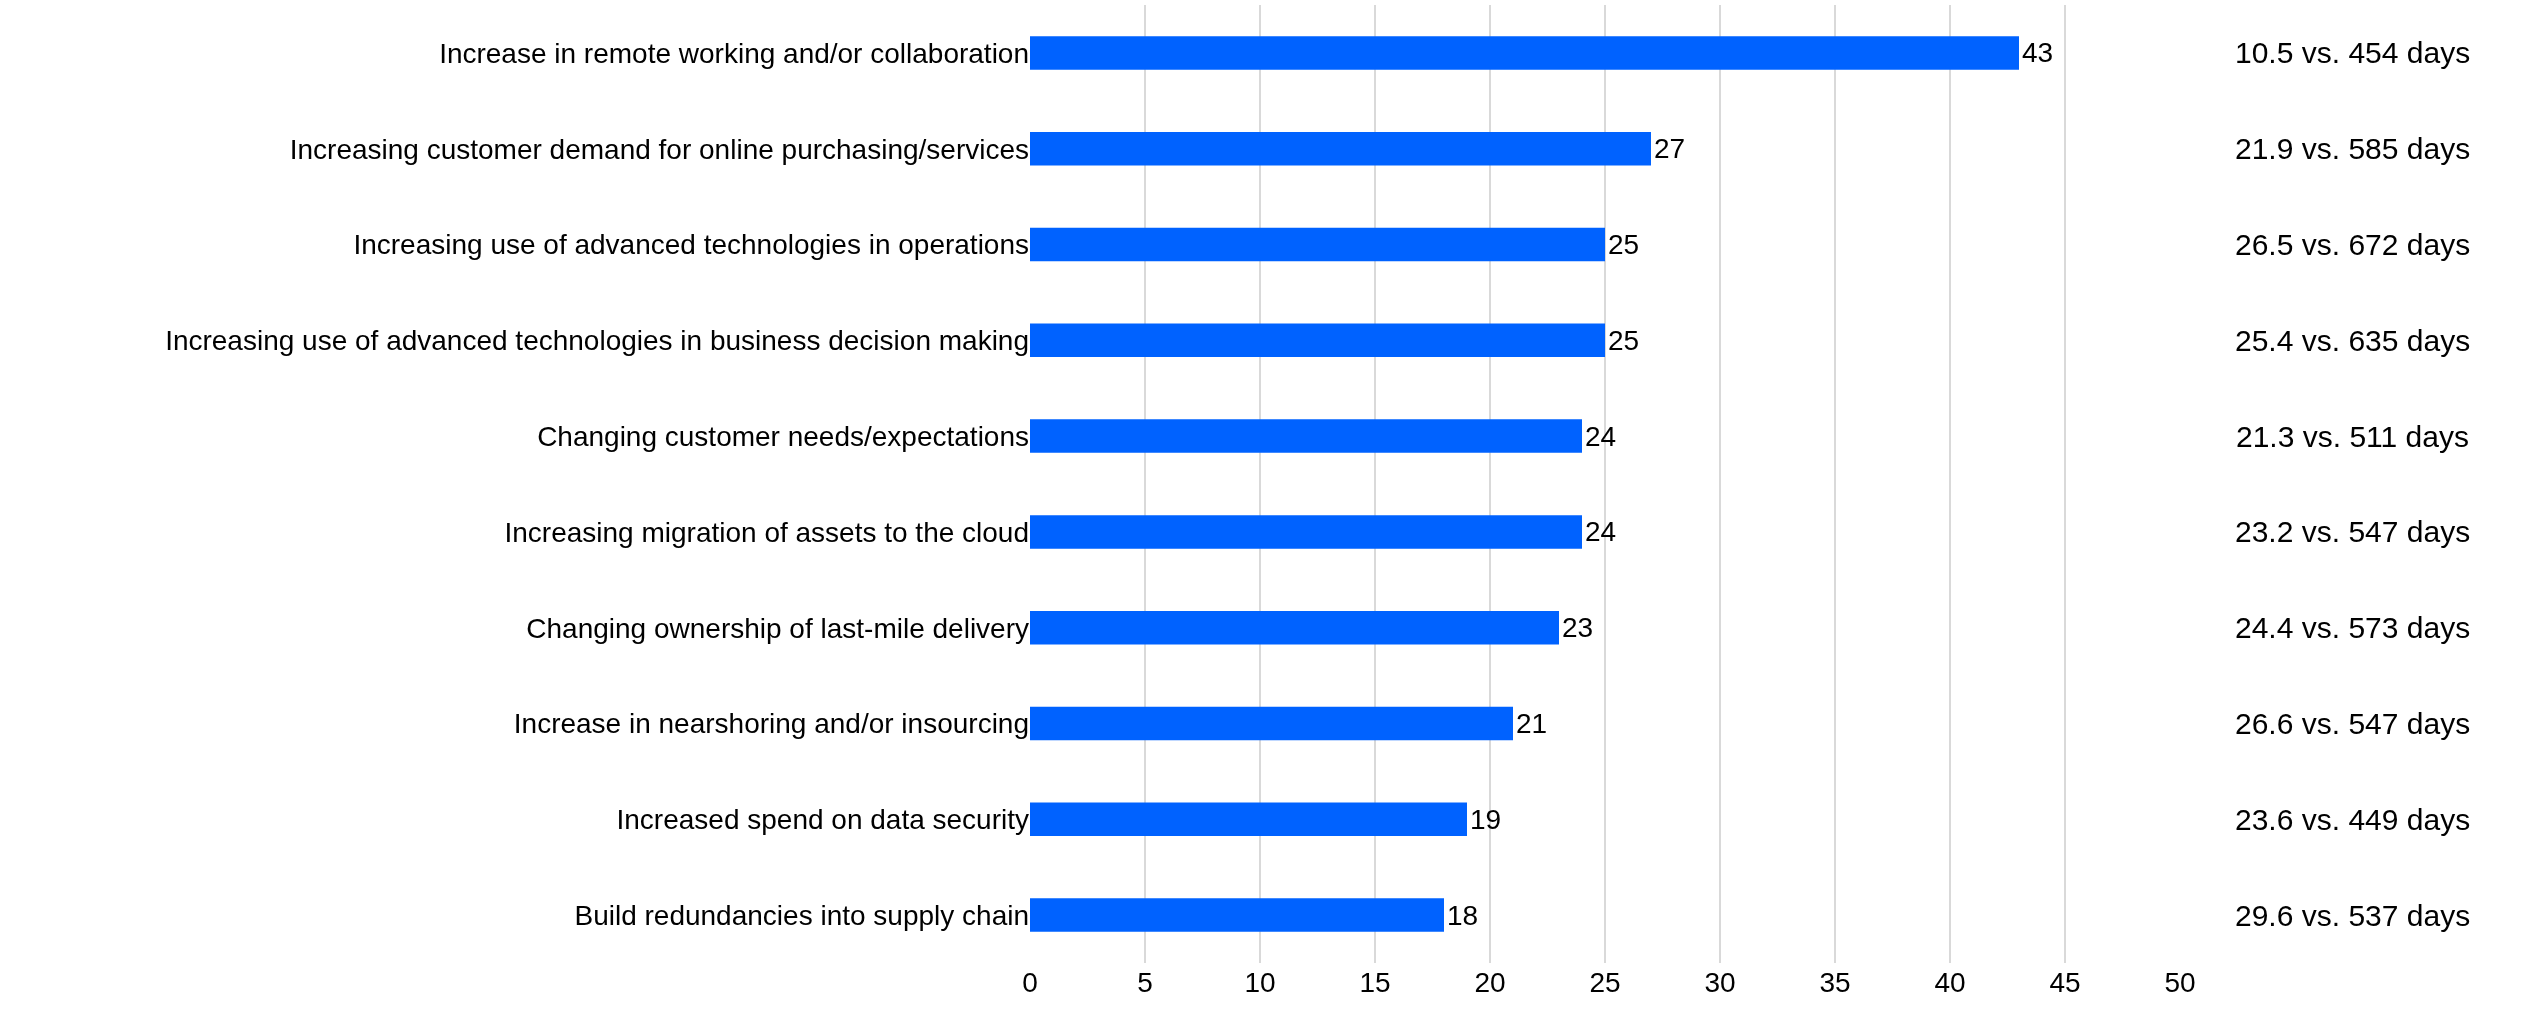  I want to click on y-tick-label: Increase in remote working and/or collaboration, so click(734, 53).